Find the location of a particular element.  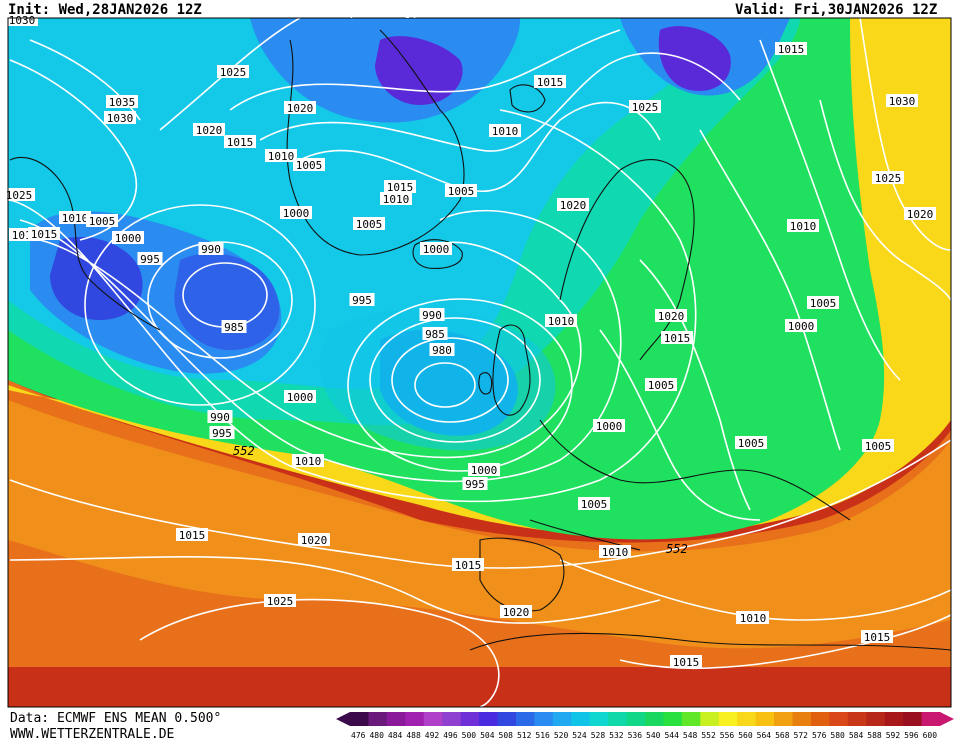

colorbar-label: 556 is located at coordinates (727, 735).